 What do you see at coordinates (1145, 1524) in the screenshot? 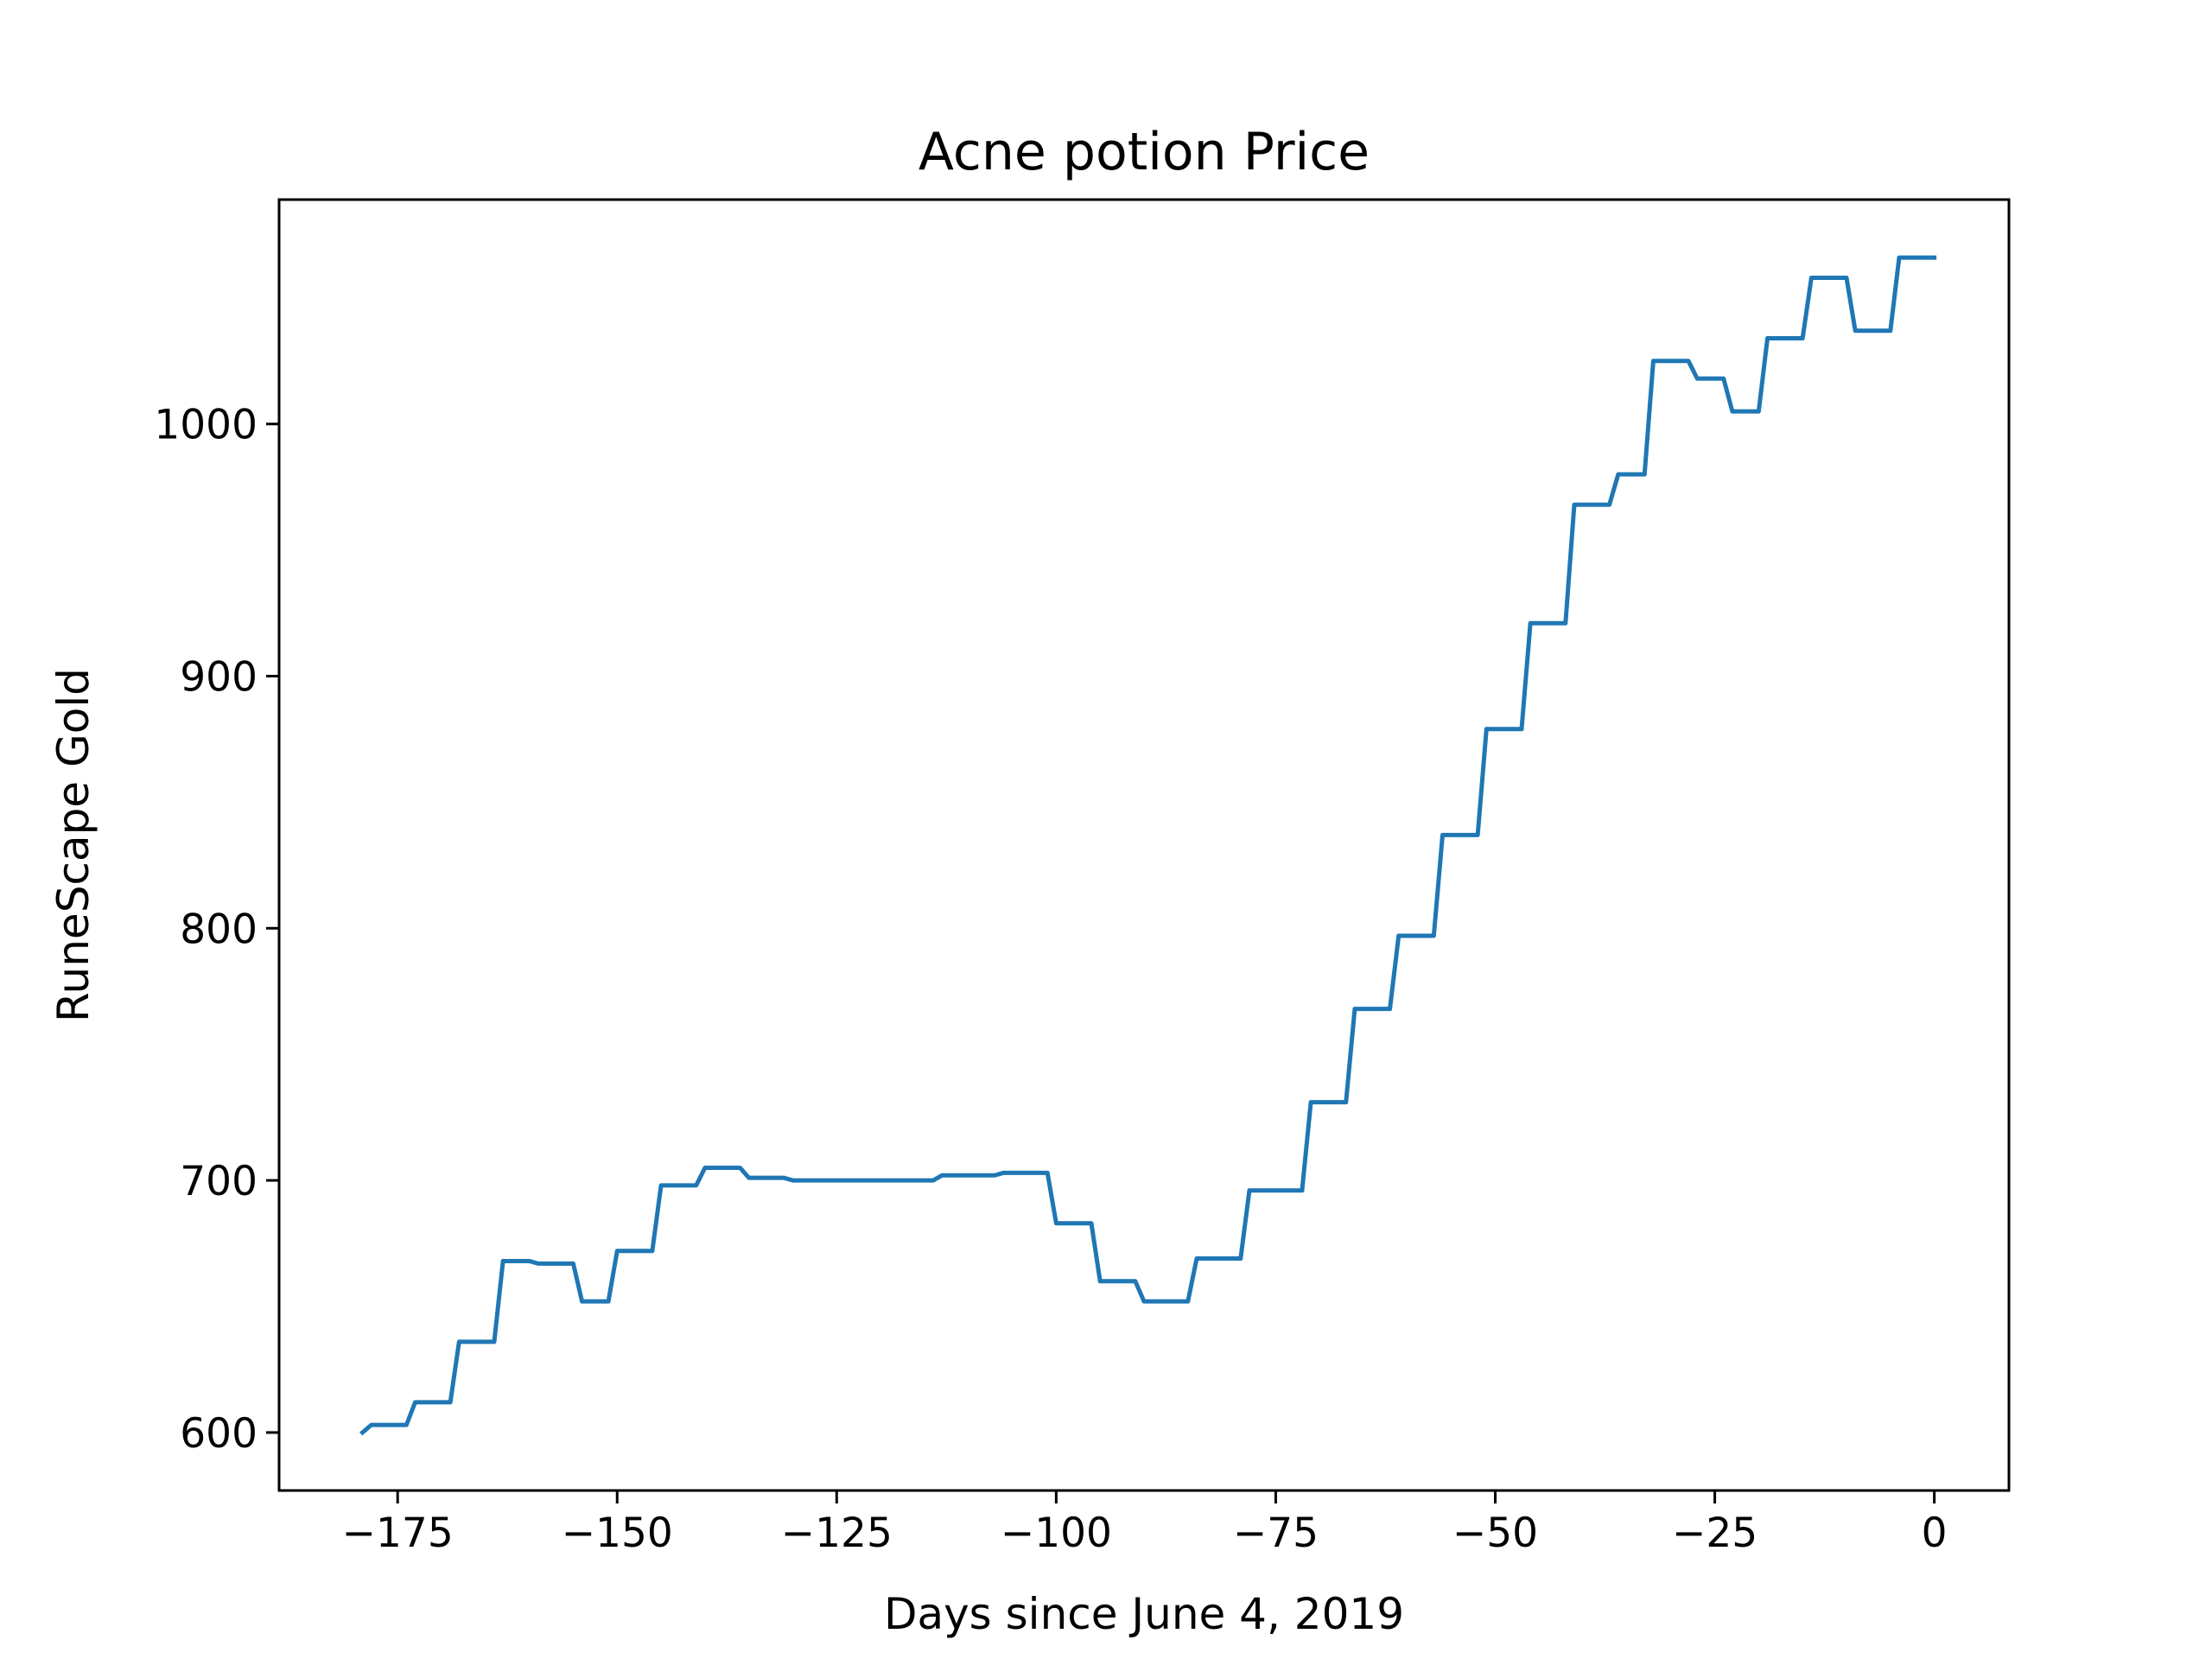
I see `x-axis: −175 −150 −125 −100 −75 −50 −25 0` at bounding box center [1145, 1524].